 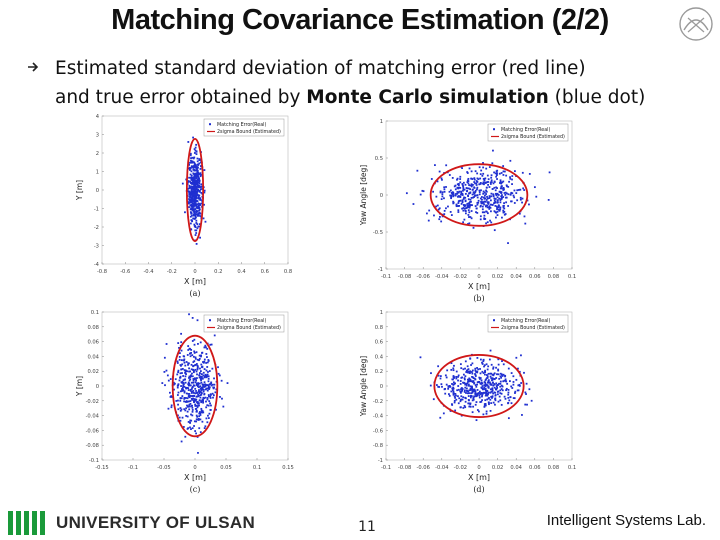 I want to click on sigma-bound-ellipse, so click(x=479, y=386).